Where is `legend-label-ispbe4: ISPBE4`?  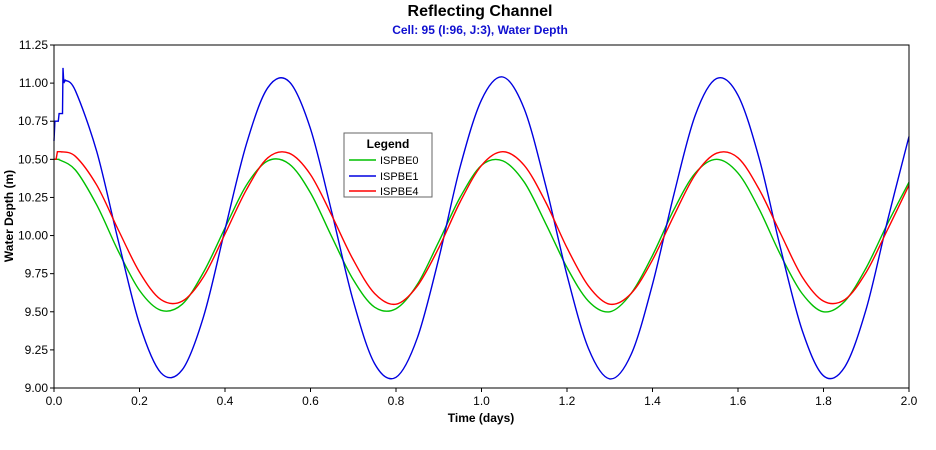 legend-label-ispbe4: ISPBE4 is located at coordinates (399, 192).